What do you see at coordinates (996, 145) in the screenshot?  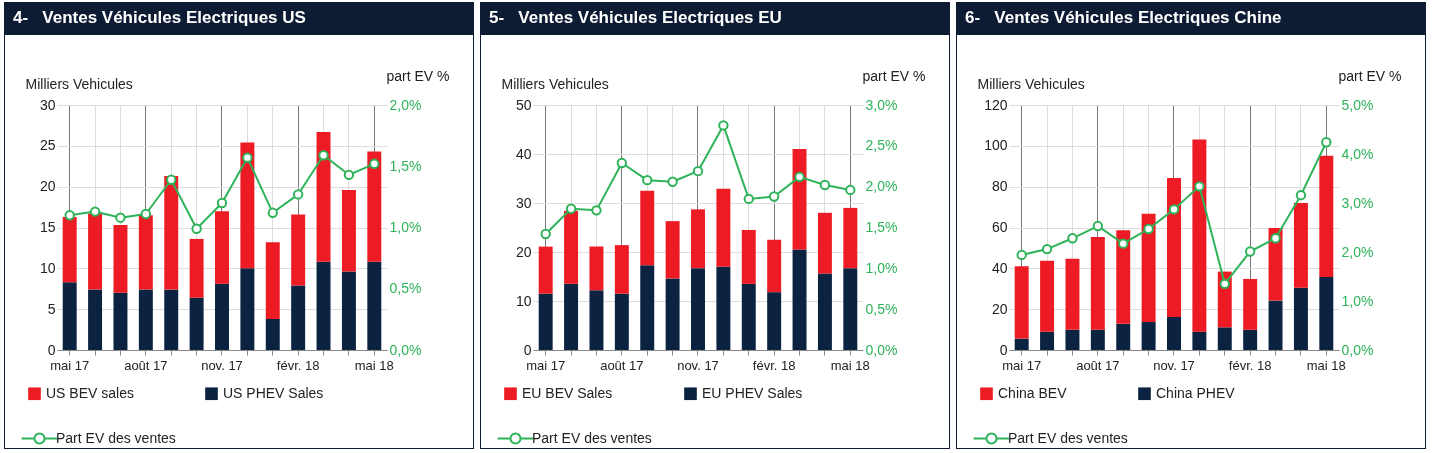 I see `y-tick-label: 100` at bounding box center [996, 145].